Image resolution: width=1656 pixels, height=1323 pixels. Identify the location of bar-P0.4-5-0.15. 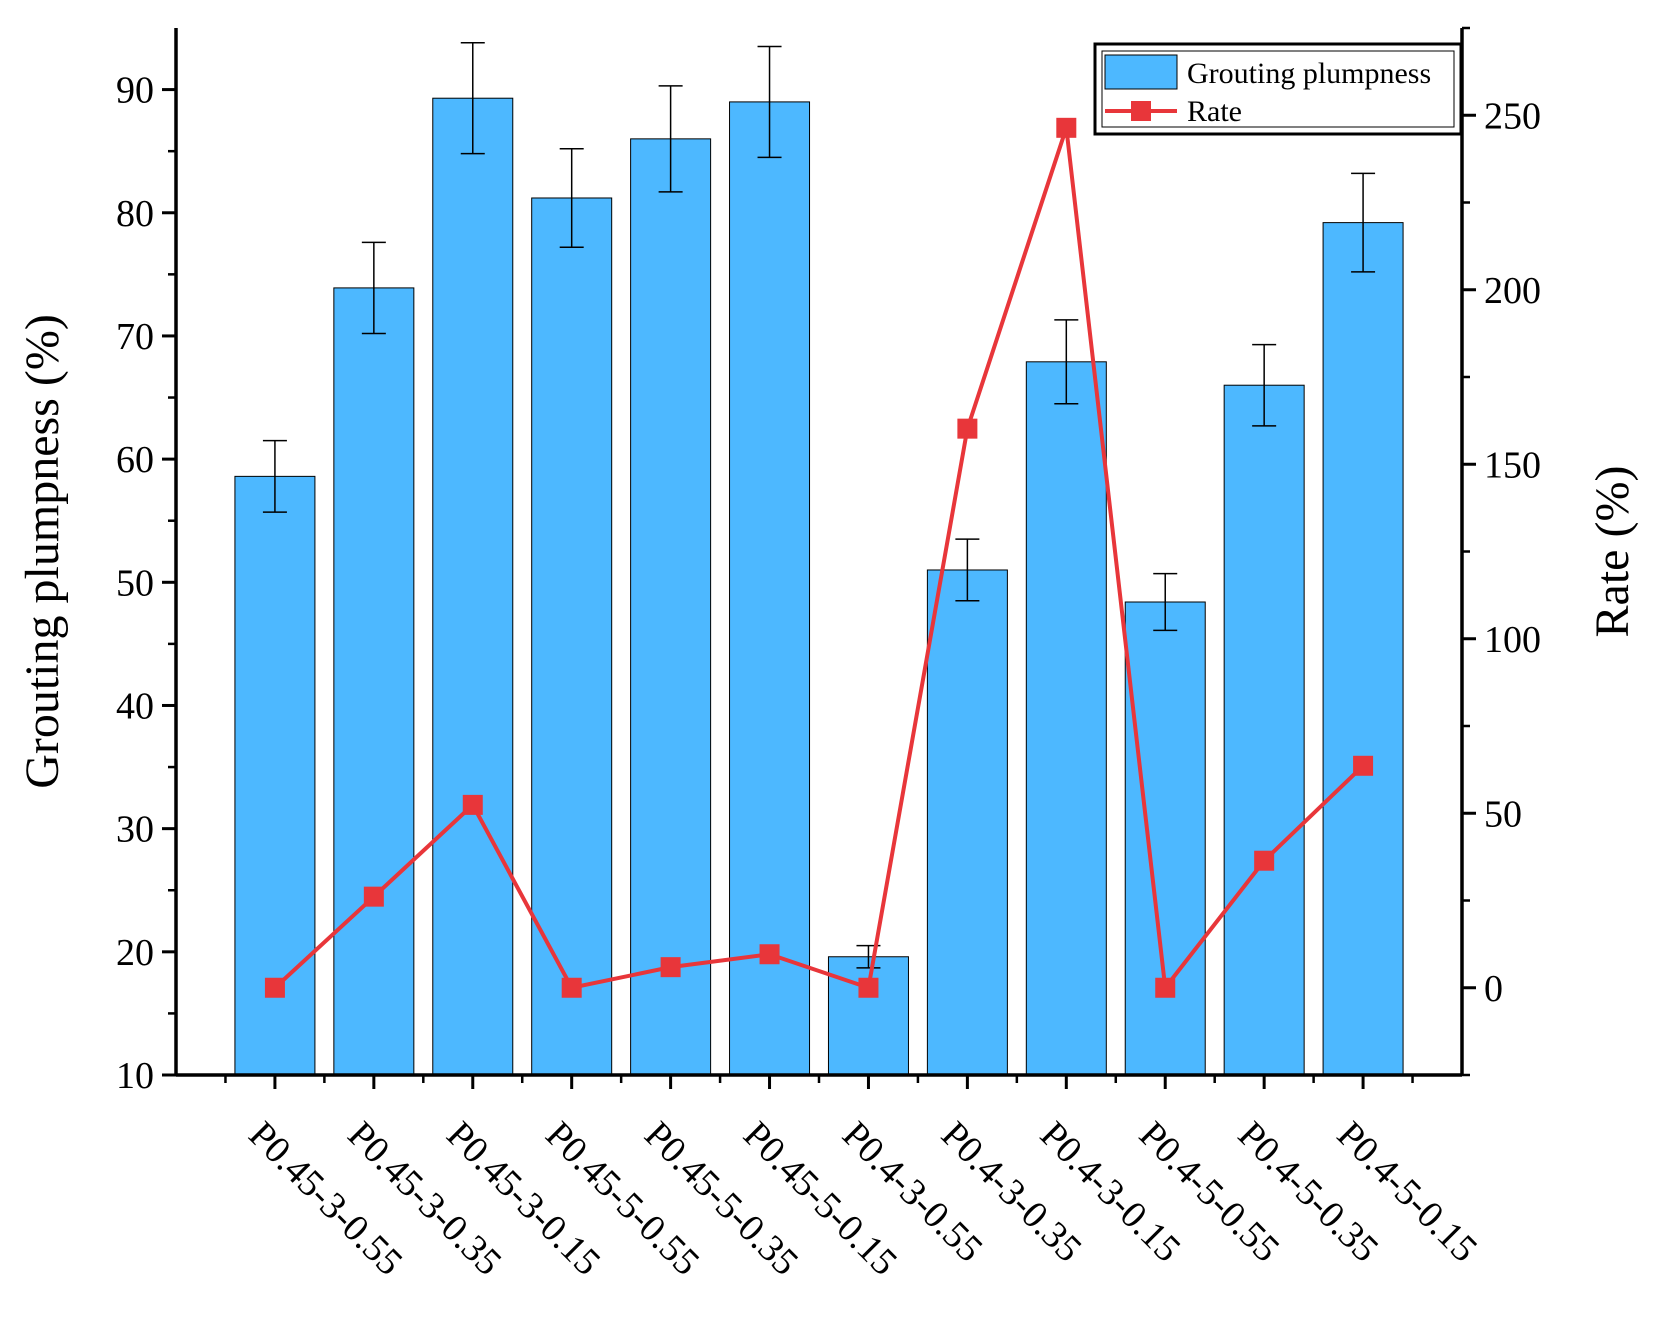
(1363, 649).